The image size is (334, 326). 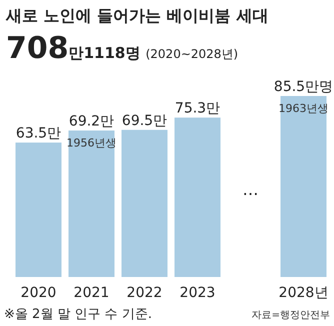 I want to click on data-label: 85.5만명, so click(x=304, y=87).